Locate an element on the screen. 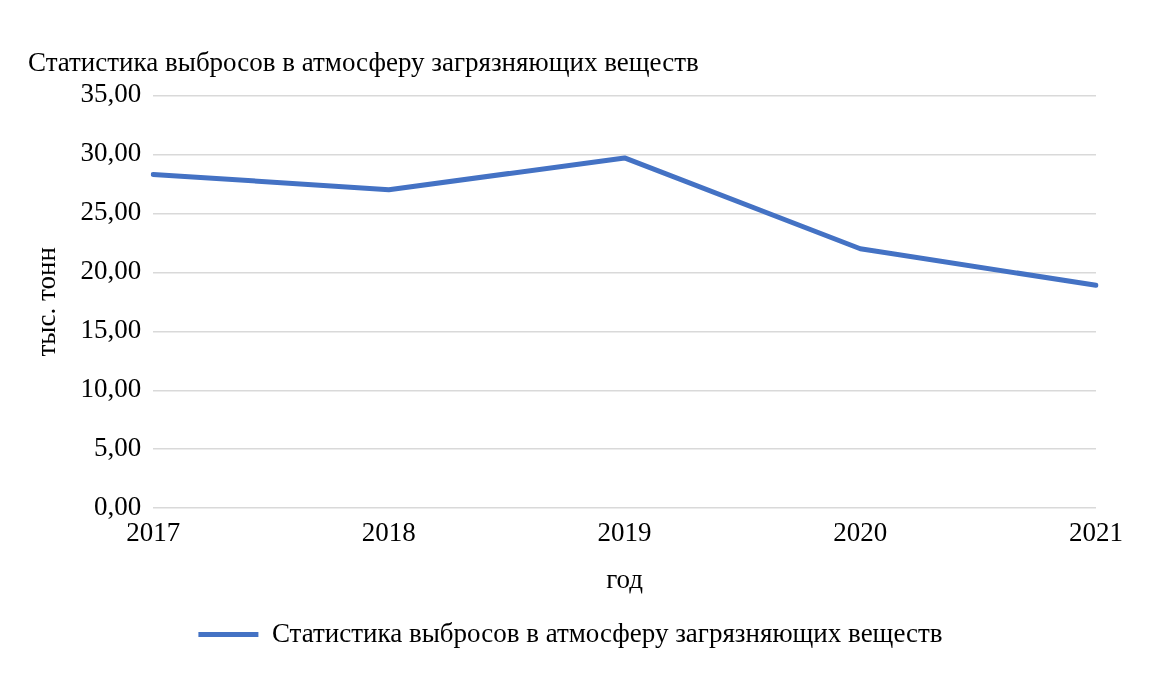  chart-title: Статистика выбросов в атмосферу загрязняющих веществ is located at coordinates (363, 62).